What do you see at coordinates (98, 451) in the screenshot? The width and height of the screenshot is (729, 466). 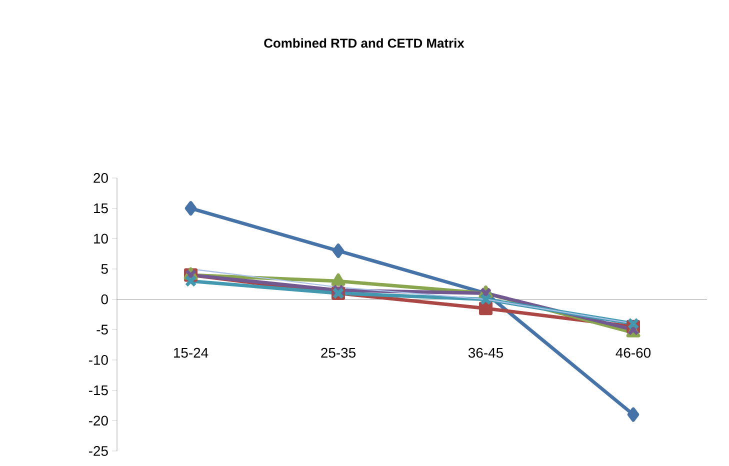 I see `y-tick-label: -25` at bounding box center [98, 451].